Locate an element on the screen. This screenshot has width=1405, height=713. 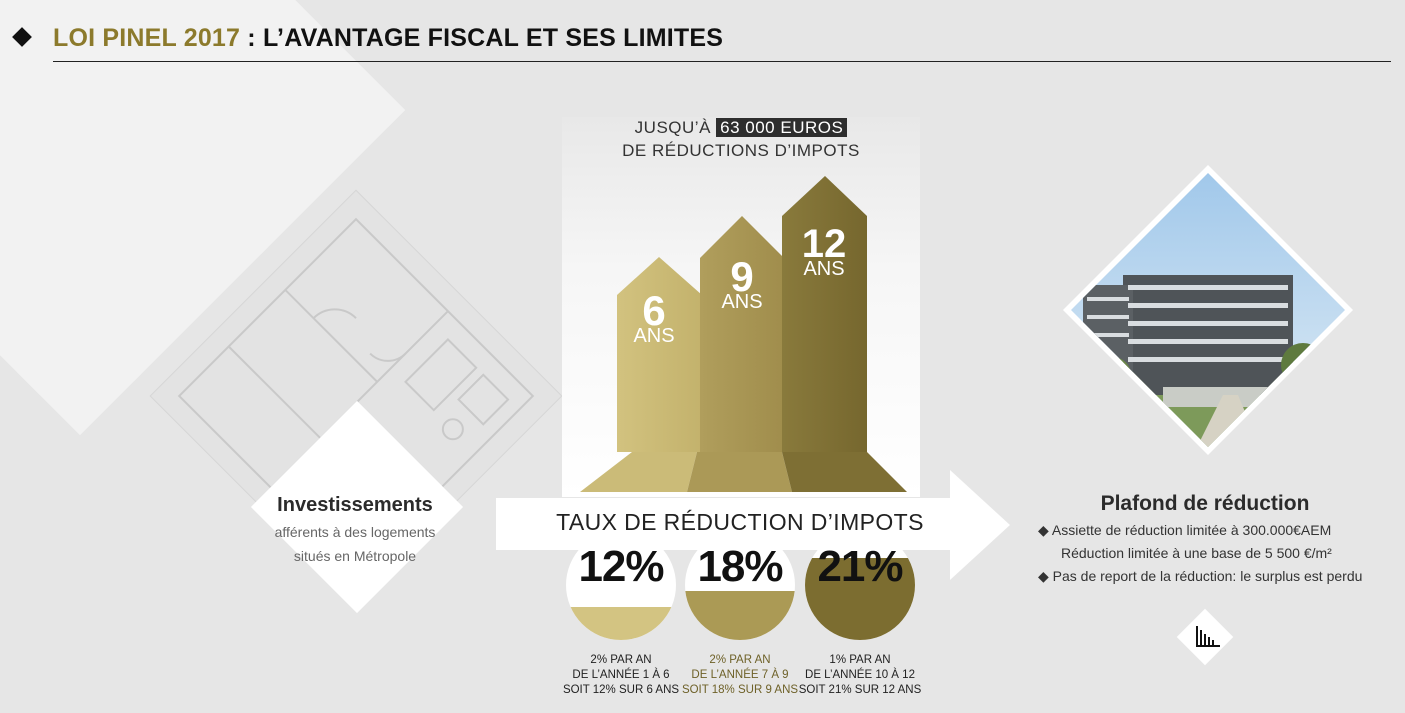
headline-line-1: JUSQU’À 63 000 EUROS is located at coordinates (741, 128).